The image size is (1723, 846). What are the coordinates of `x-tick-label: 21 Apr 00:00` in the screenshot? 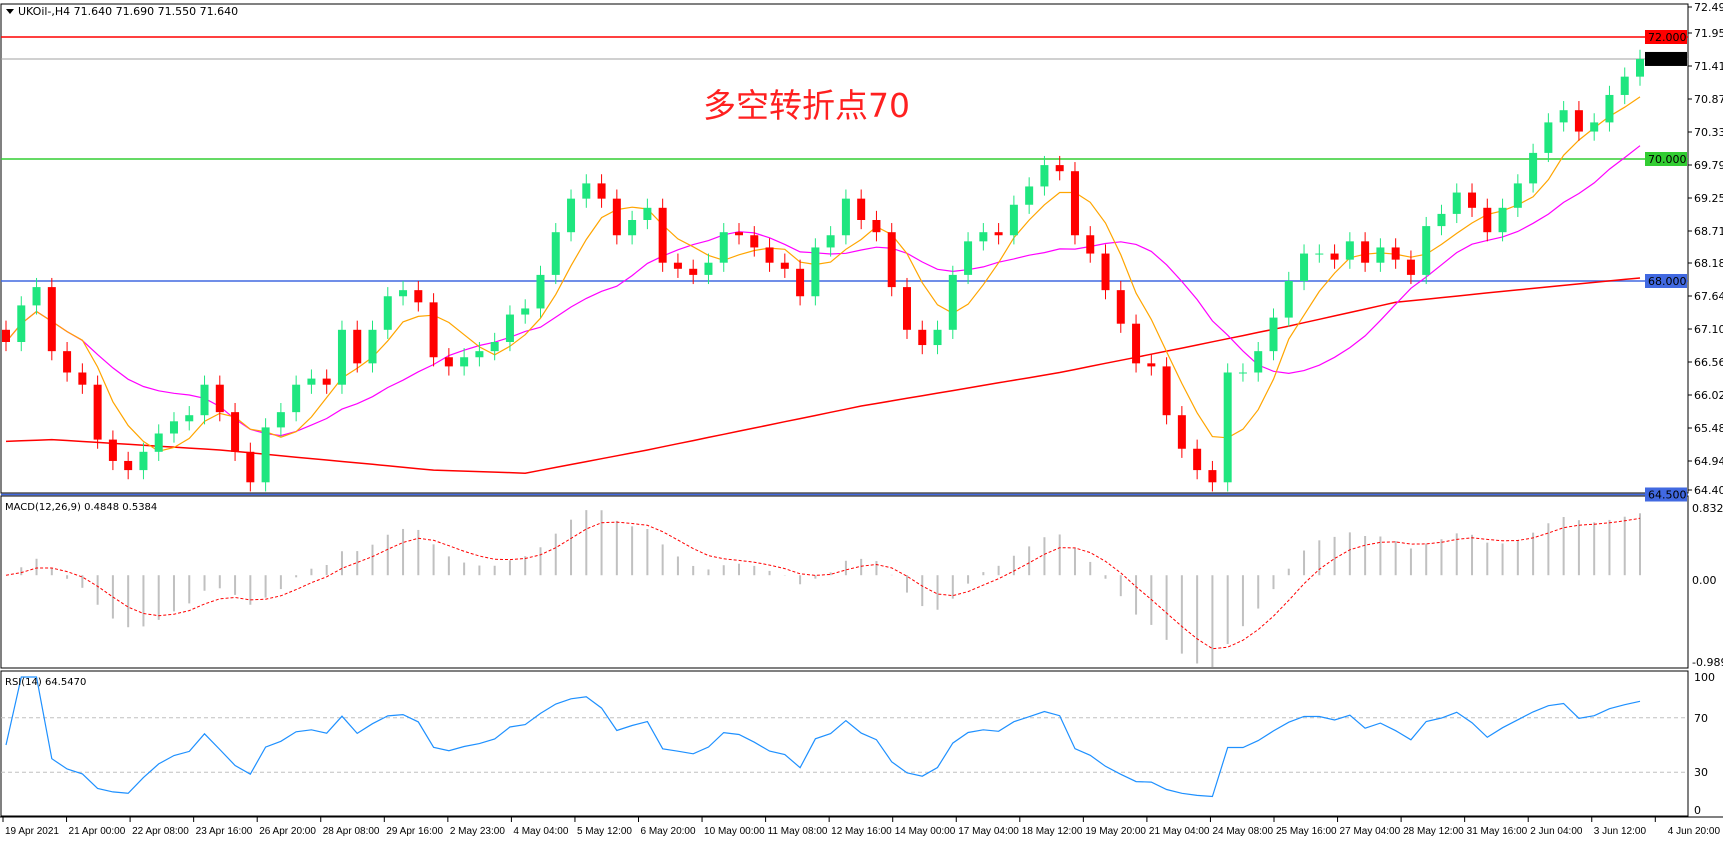 It's located at (97, 831).